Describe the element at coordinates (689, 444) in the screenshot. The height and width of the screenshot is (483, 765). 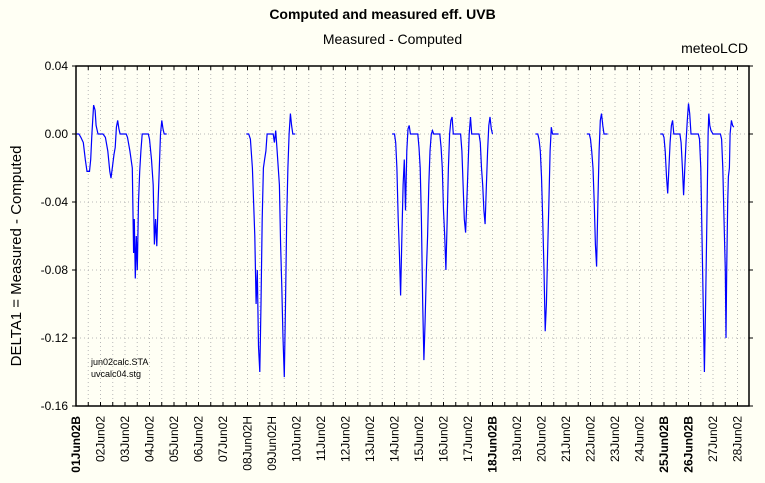
I see `x-tick-label: 26Jun02B` at that location.